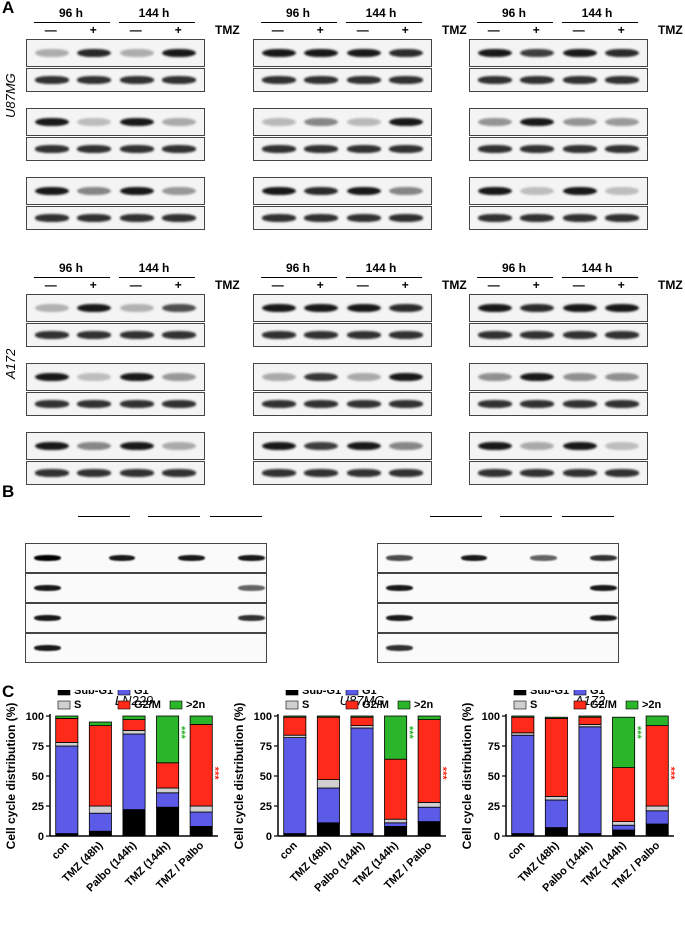 Image resolution: width=685 pixels, height=948 pixels. What do you see at coordinates (624, 823) in the screenshot?
I see `bar-segment-s` at bounding box center [624, 823].